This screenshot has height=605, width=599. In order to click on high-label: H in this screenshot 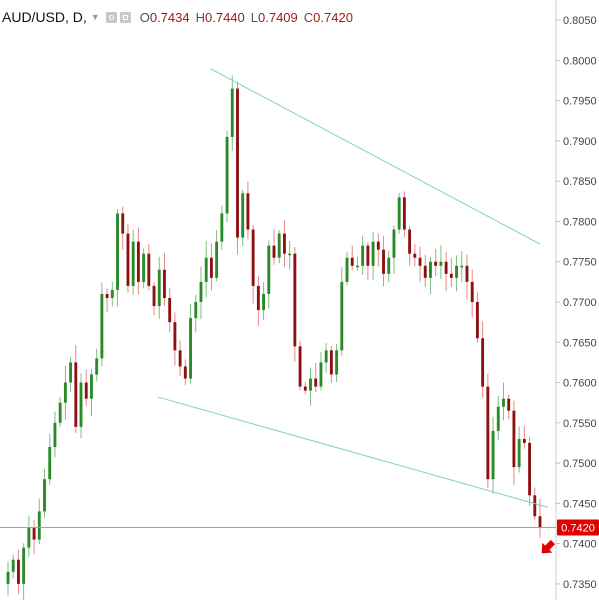, I will do `click(200, 17)`.